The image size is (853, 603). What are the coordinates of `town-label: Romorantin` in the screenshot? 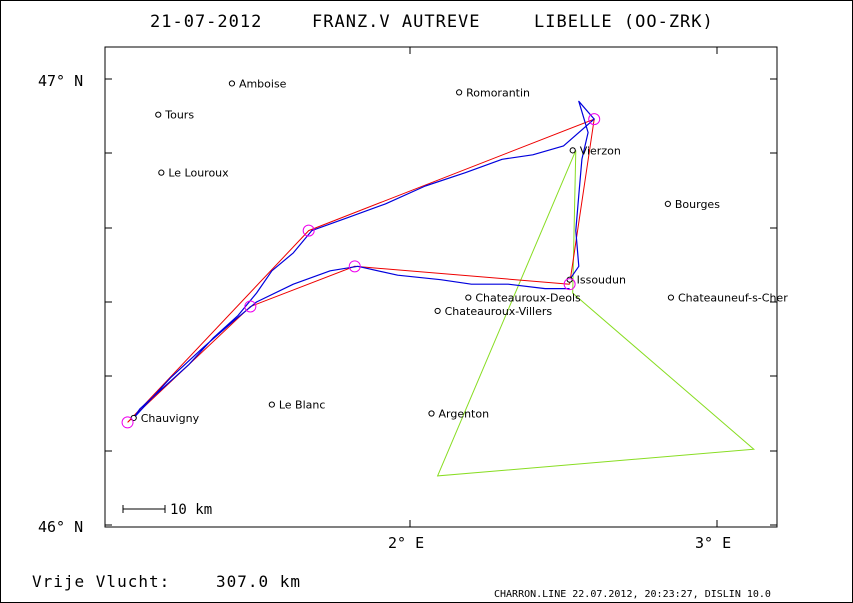 It's located at (498, 92).